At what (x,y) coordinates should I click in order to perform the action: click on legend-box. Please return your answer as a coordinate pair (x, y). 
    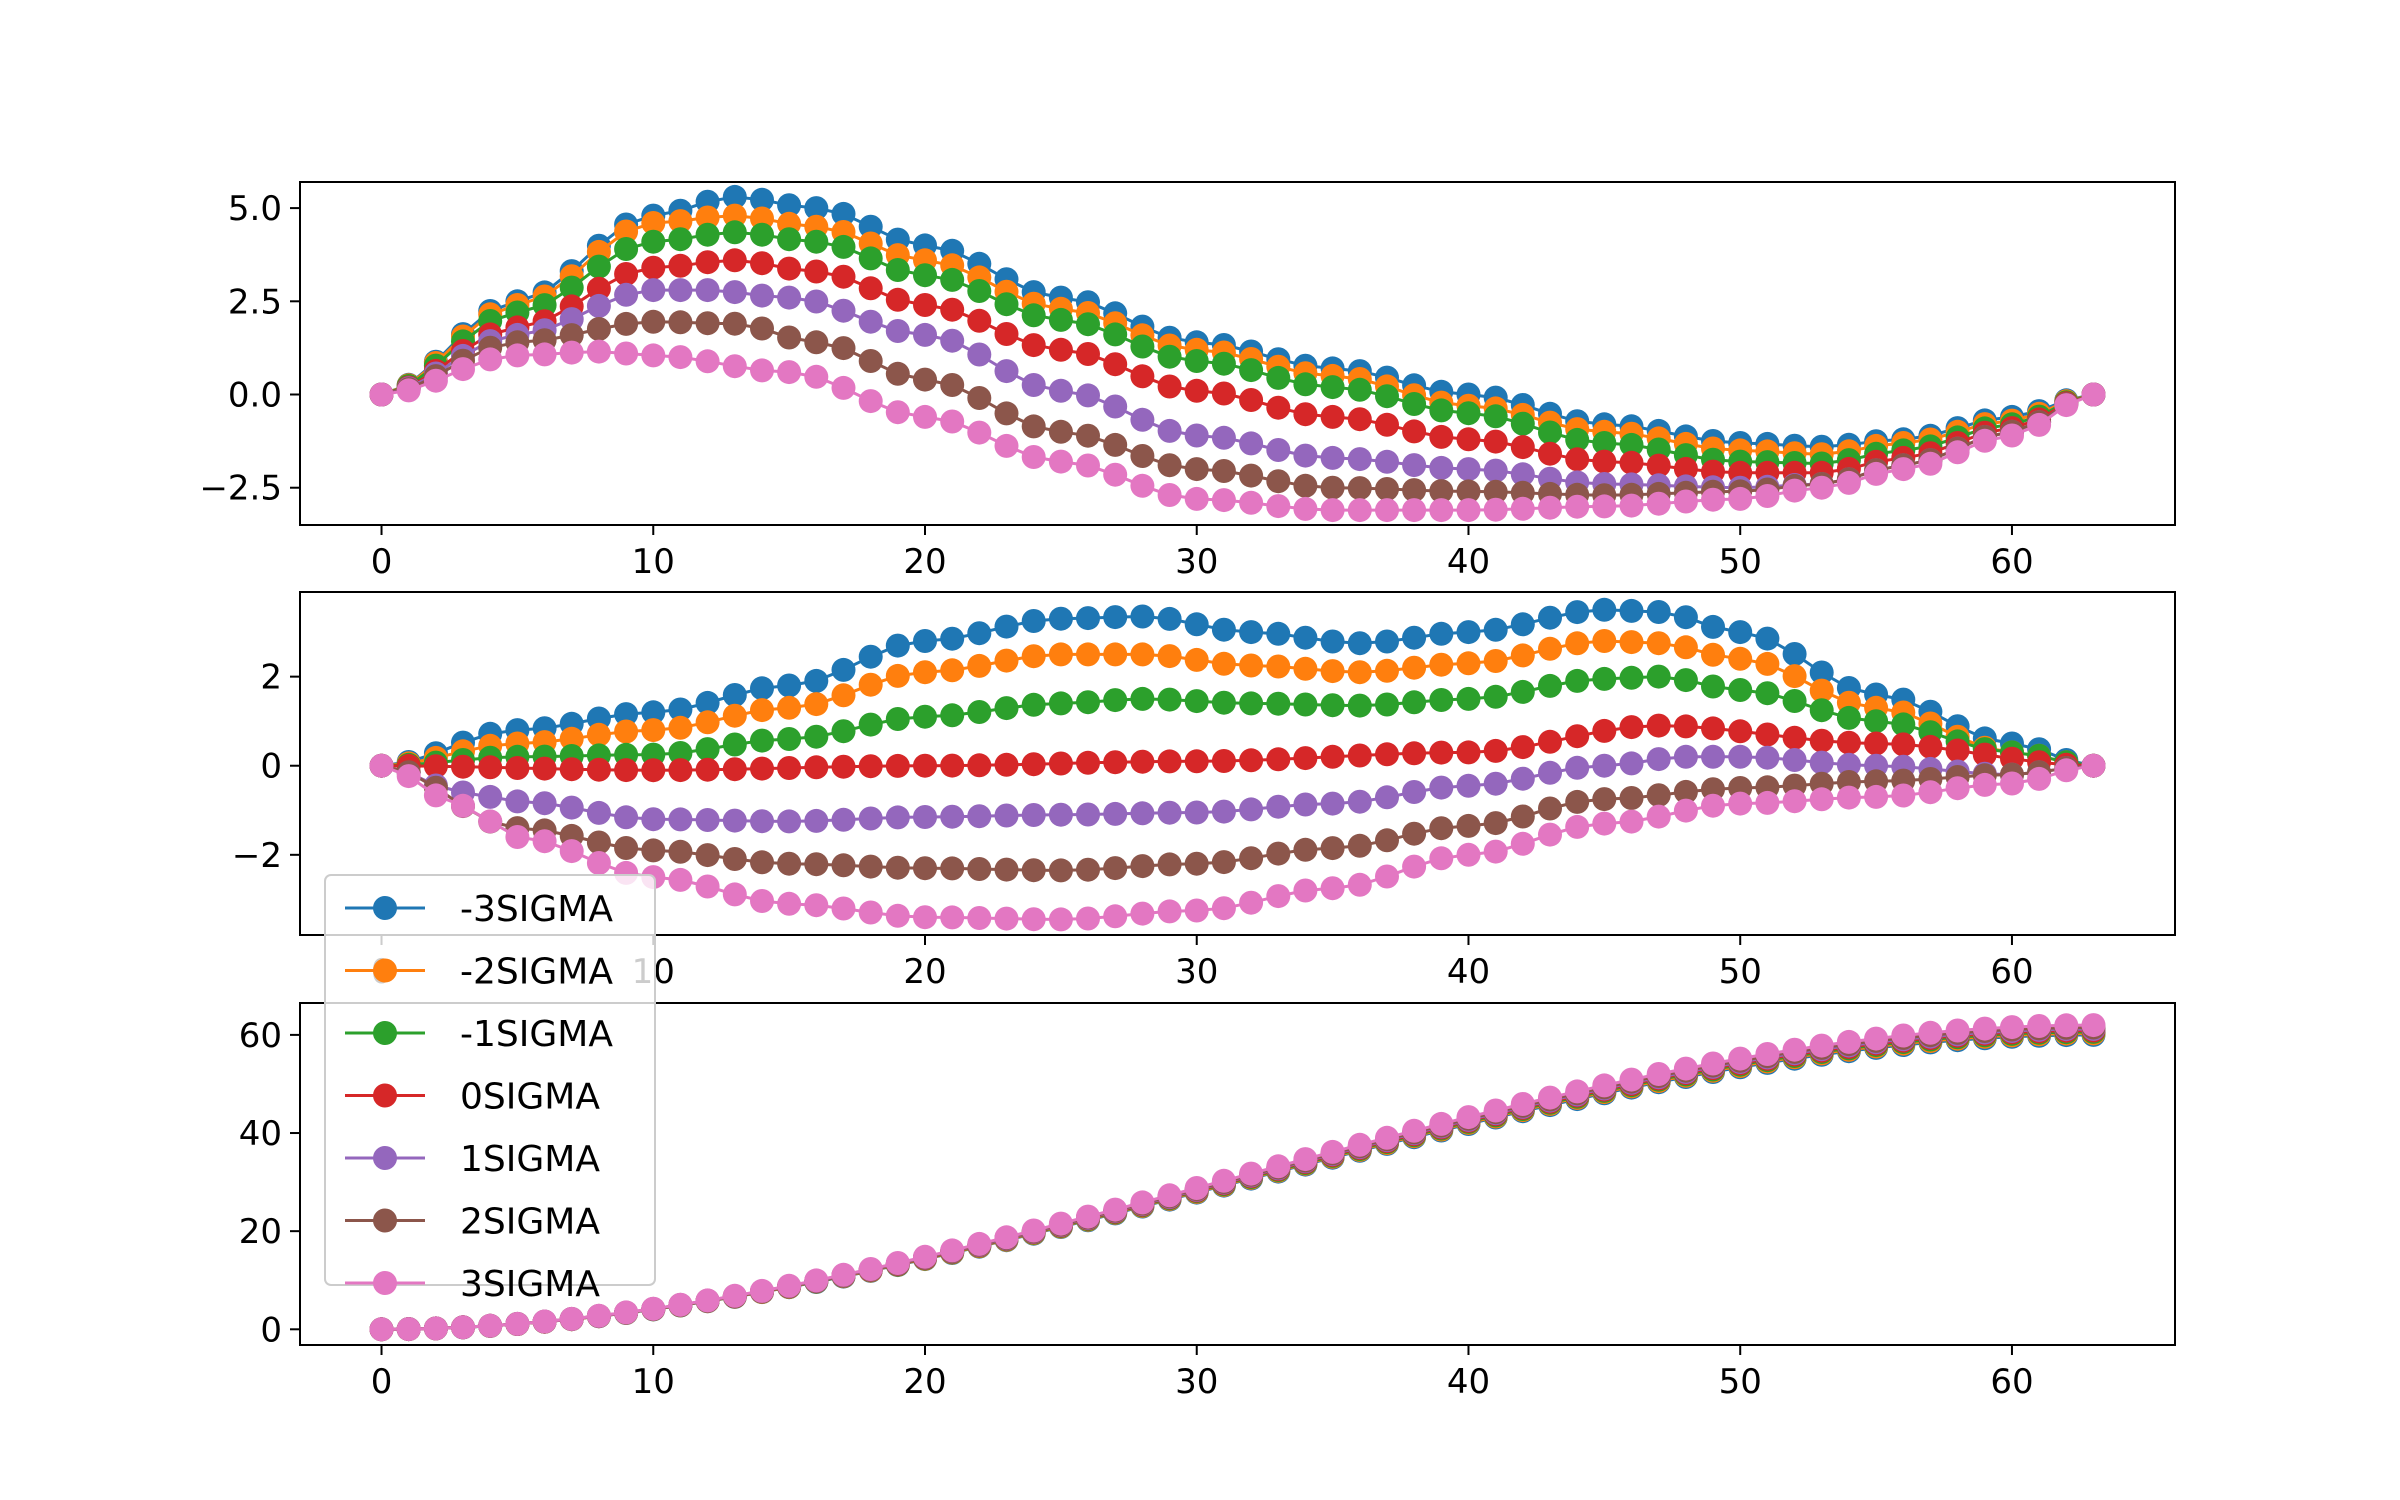
    Looking at the image, I should click on (490, 1080).